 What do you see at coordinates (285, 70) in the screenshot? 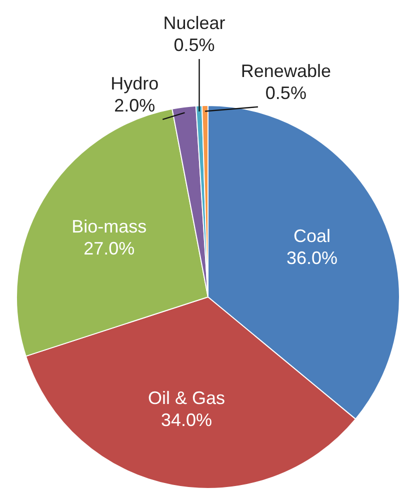
I see `slice-label: Renewable` at bounding box center [285, 70].